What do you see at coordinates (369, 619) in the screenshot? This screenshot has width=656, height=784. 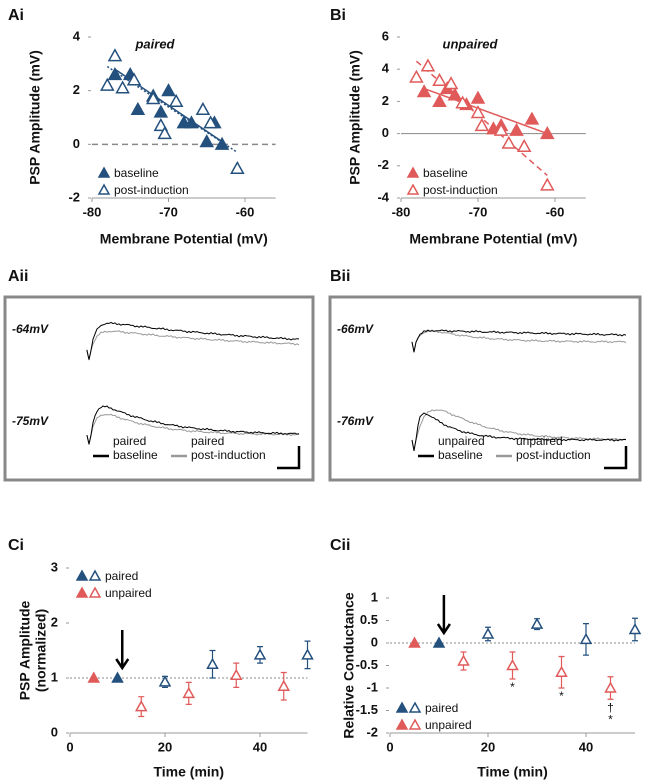 I see `y-tick-label: 0.5` at bounding box center [369, 619].